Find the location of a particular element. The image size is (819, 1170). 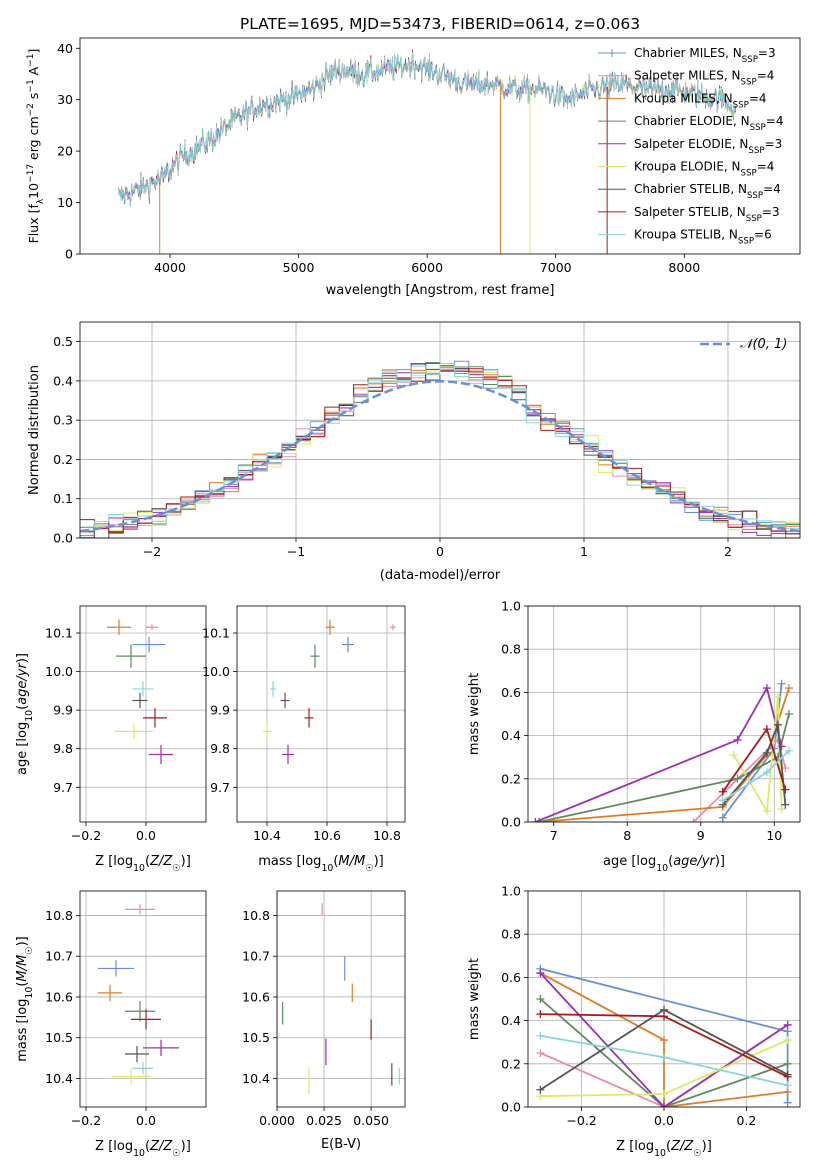

legend-label: Salpeter STELIB, NSSP=3 is located at coordinates (707, 214).